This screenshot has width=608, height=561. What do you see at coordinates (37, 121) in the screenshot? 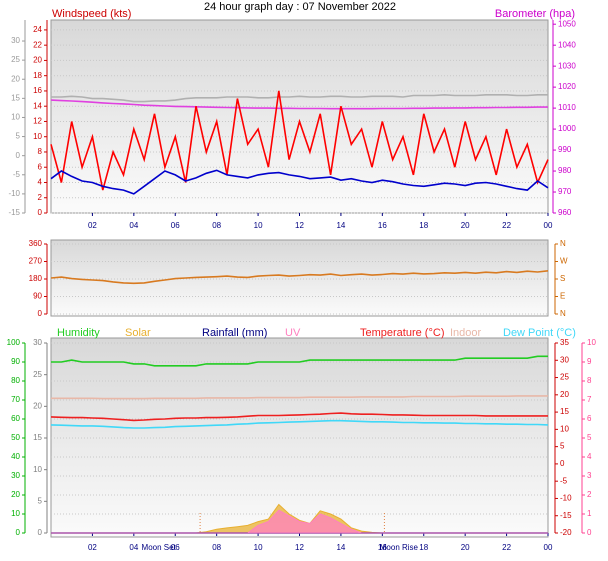
I see `y-tick-label: 12` at bounding box center [37, 121].